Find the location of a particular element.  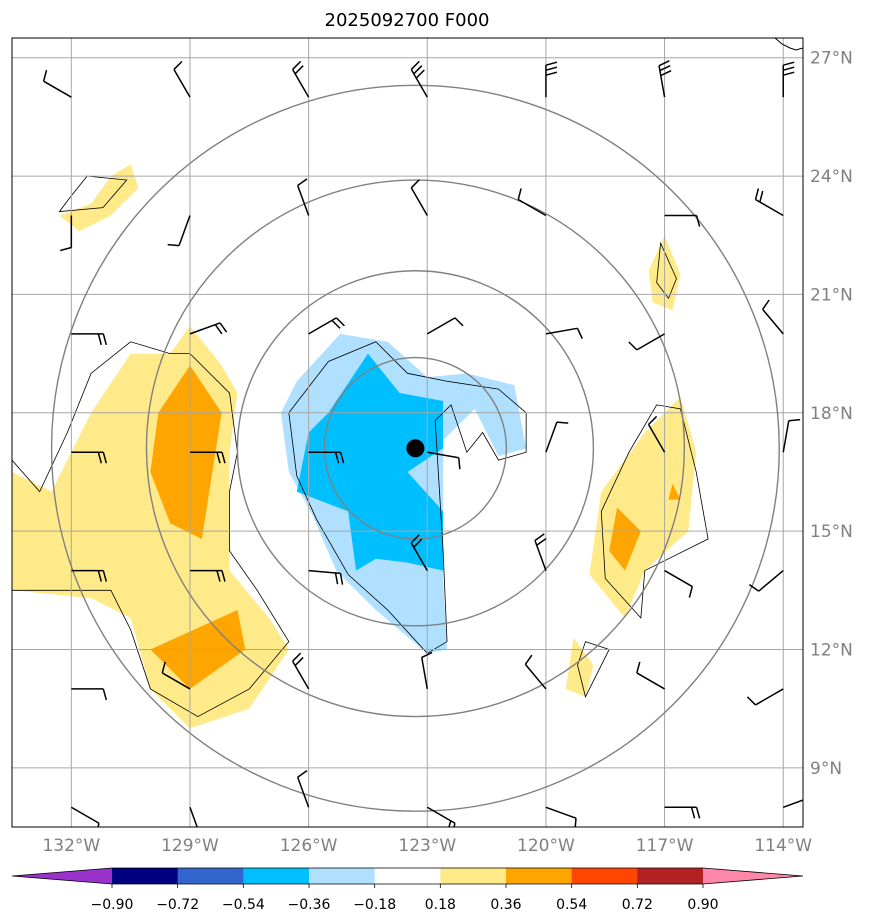

lat-label: 21°N is located at coordinates (831, 295).